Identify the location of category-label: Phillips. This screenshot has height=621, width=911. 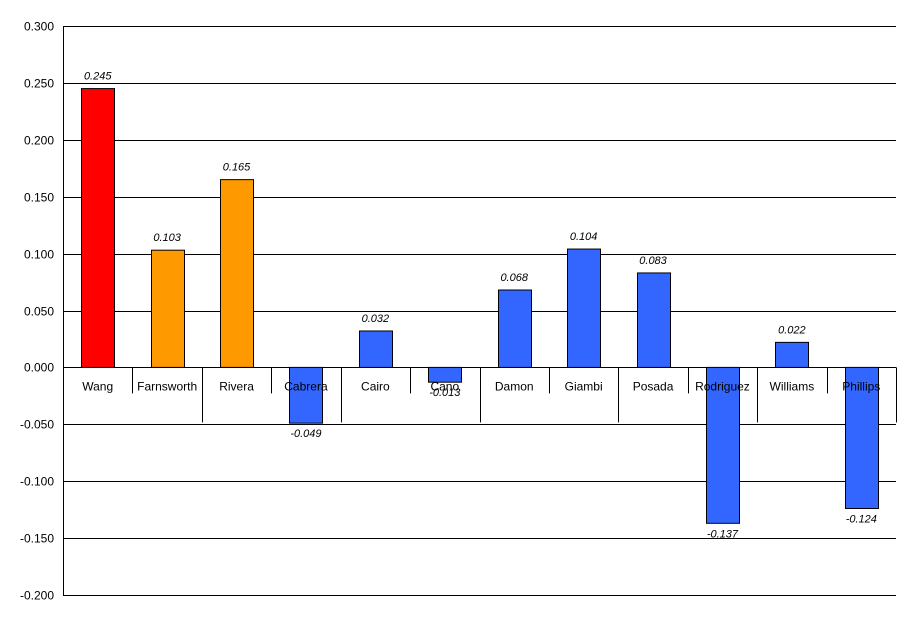
(861, 386).